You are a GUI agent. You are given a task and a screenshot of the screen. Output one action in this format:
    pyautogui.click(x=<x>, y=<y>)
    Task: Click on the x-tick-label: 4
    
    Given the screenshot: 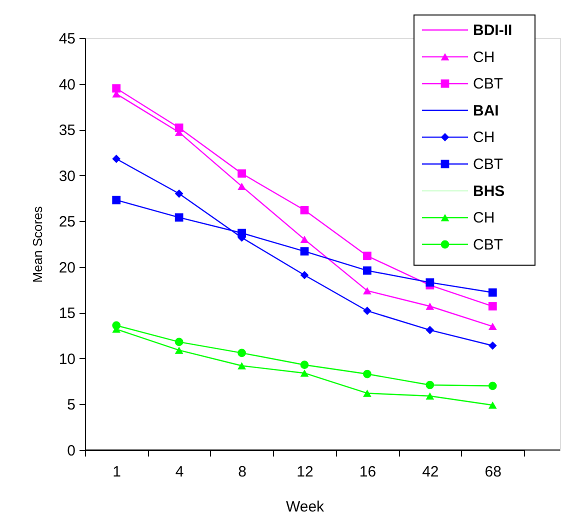 What is the action you would take?
    pyautogui.click(x=179, y=472)
    